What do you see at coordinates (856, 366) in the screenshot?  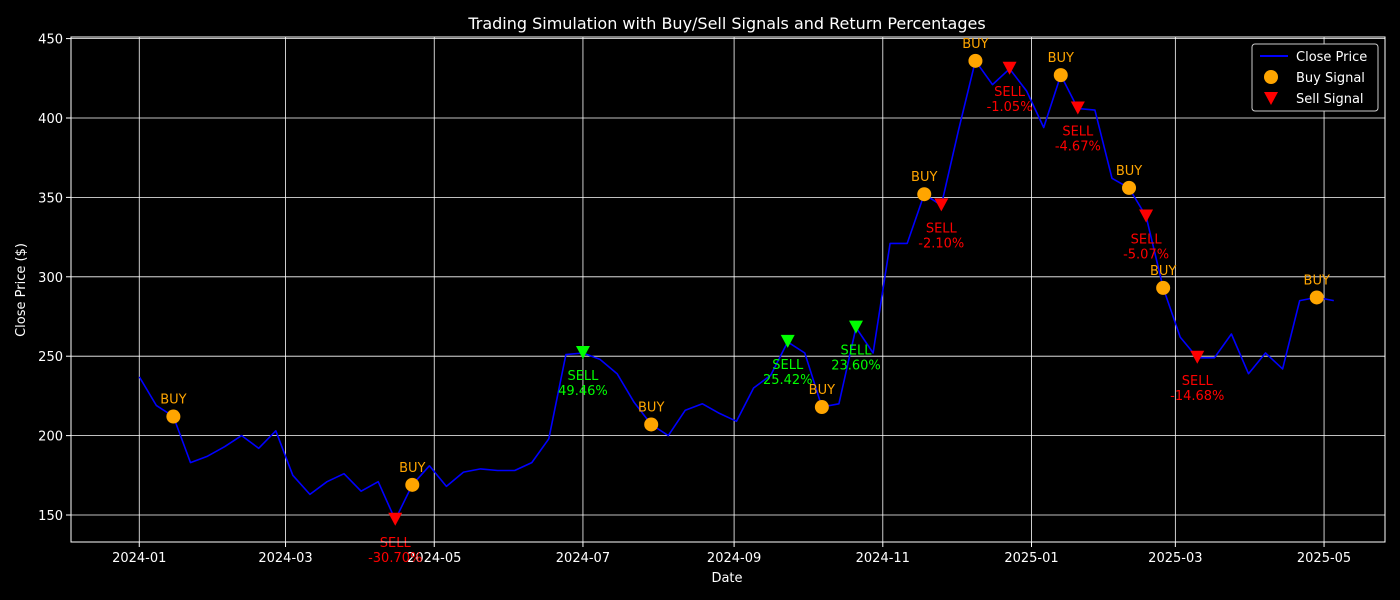 I see `sell-return-label: 23.60%` at bounding box center [856, 366].